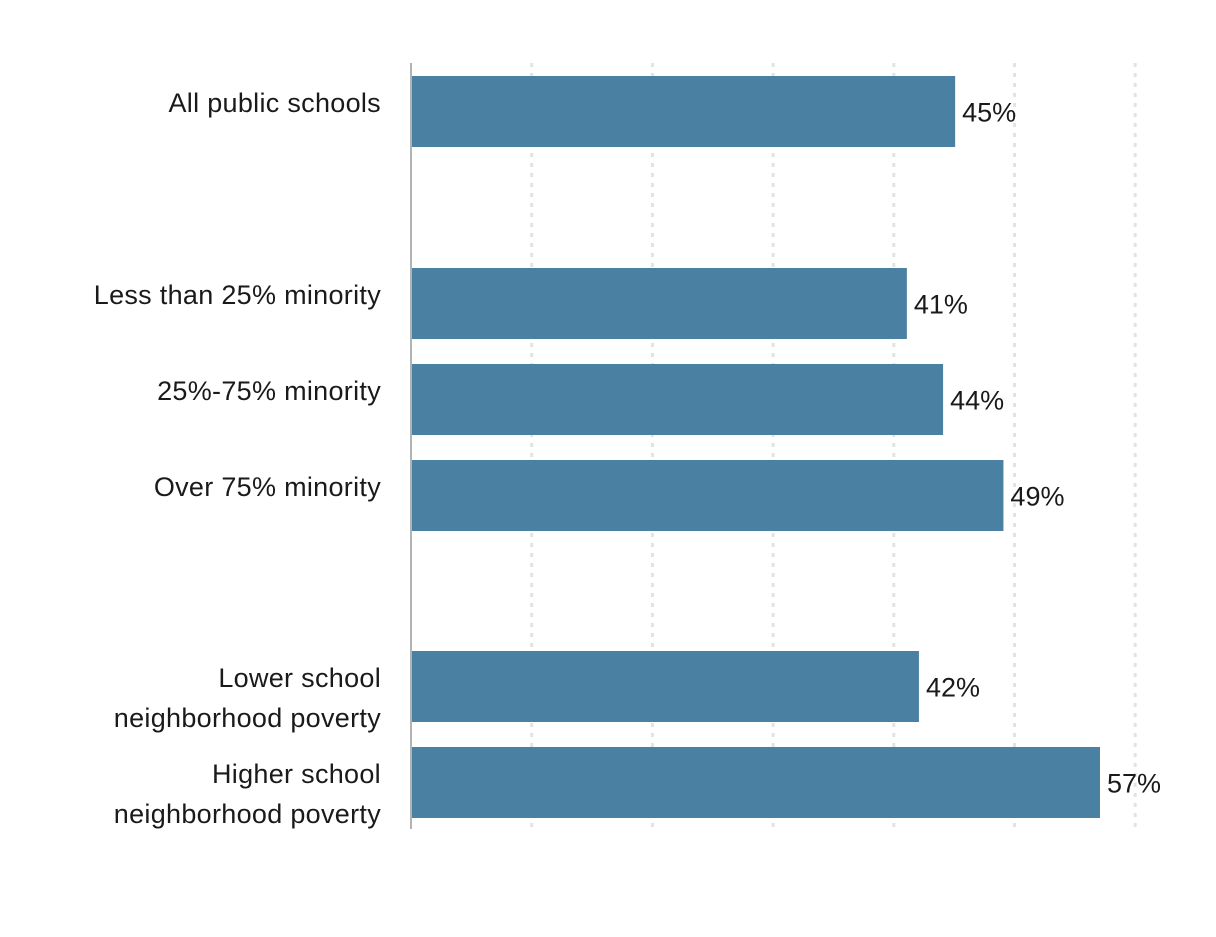 Image resolution: width=1216 pixels, height=937 pixels. What do you see at coordinates (953, 688) in the screenshot?
I see `value-label: 42%` at bounding box center [953, 688].